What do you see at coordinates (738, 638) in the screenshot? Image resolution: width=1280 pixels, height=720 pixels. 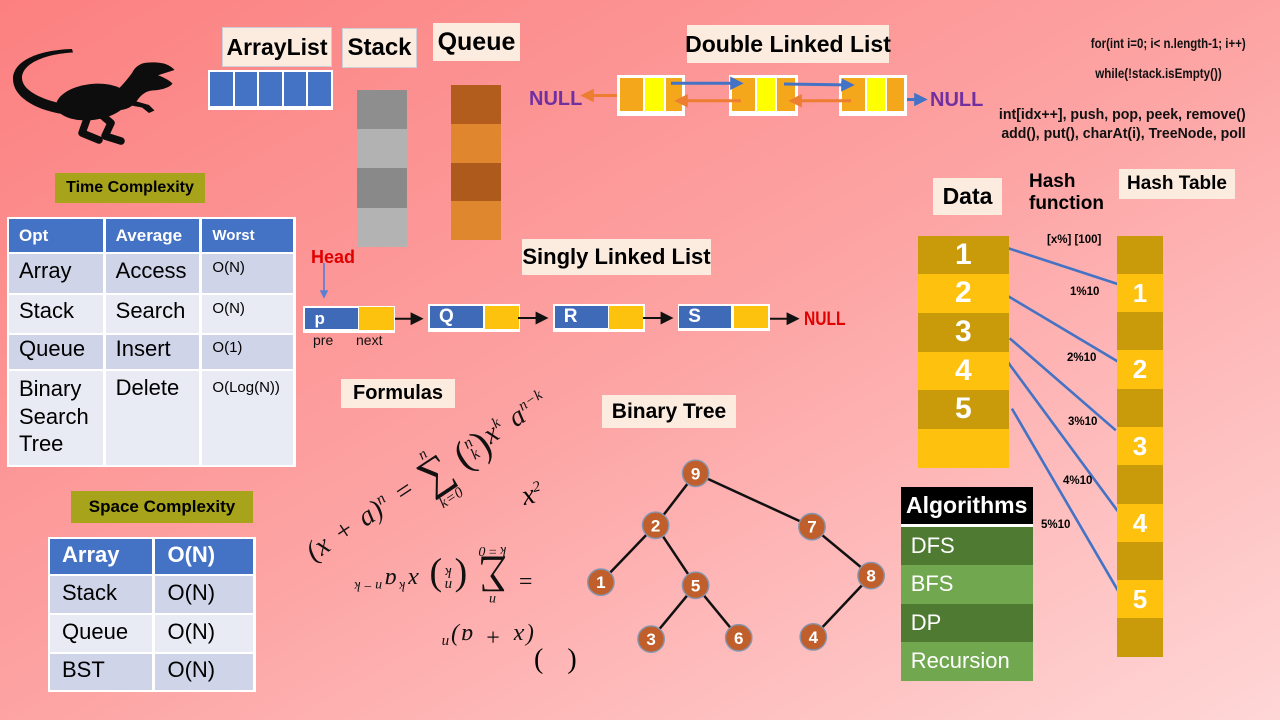 I see `svg-text: 6` at bounding box center [738, 638].